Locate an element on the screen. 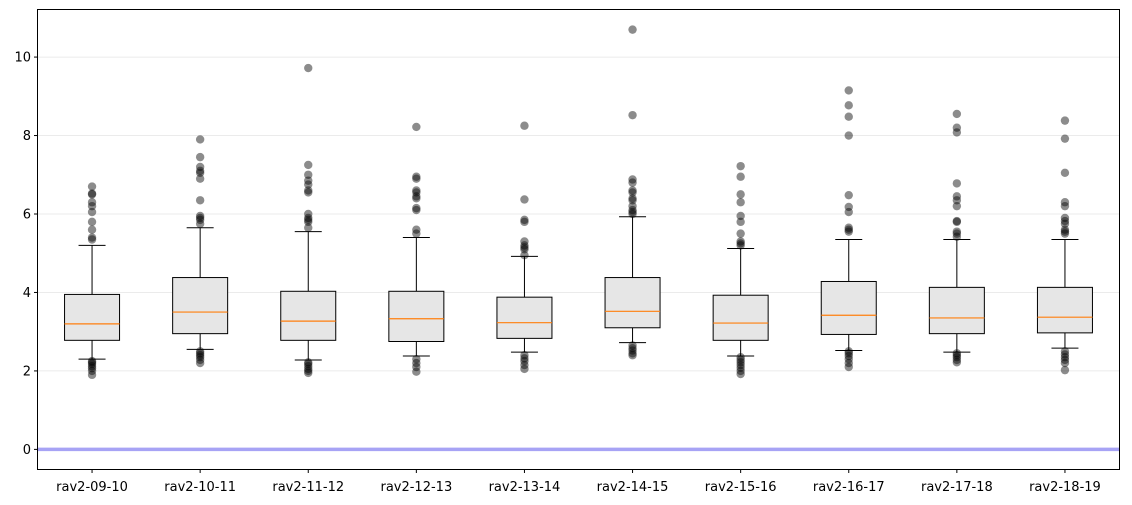 The width and height of the screenshot is (1132, 505). x-tick-label: rav2-15-16 is located at coordinates (741, 487).